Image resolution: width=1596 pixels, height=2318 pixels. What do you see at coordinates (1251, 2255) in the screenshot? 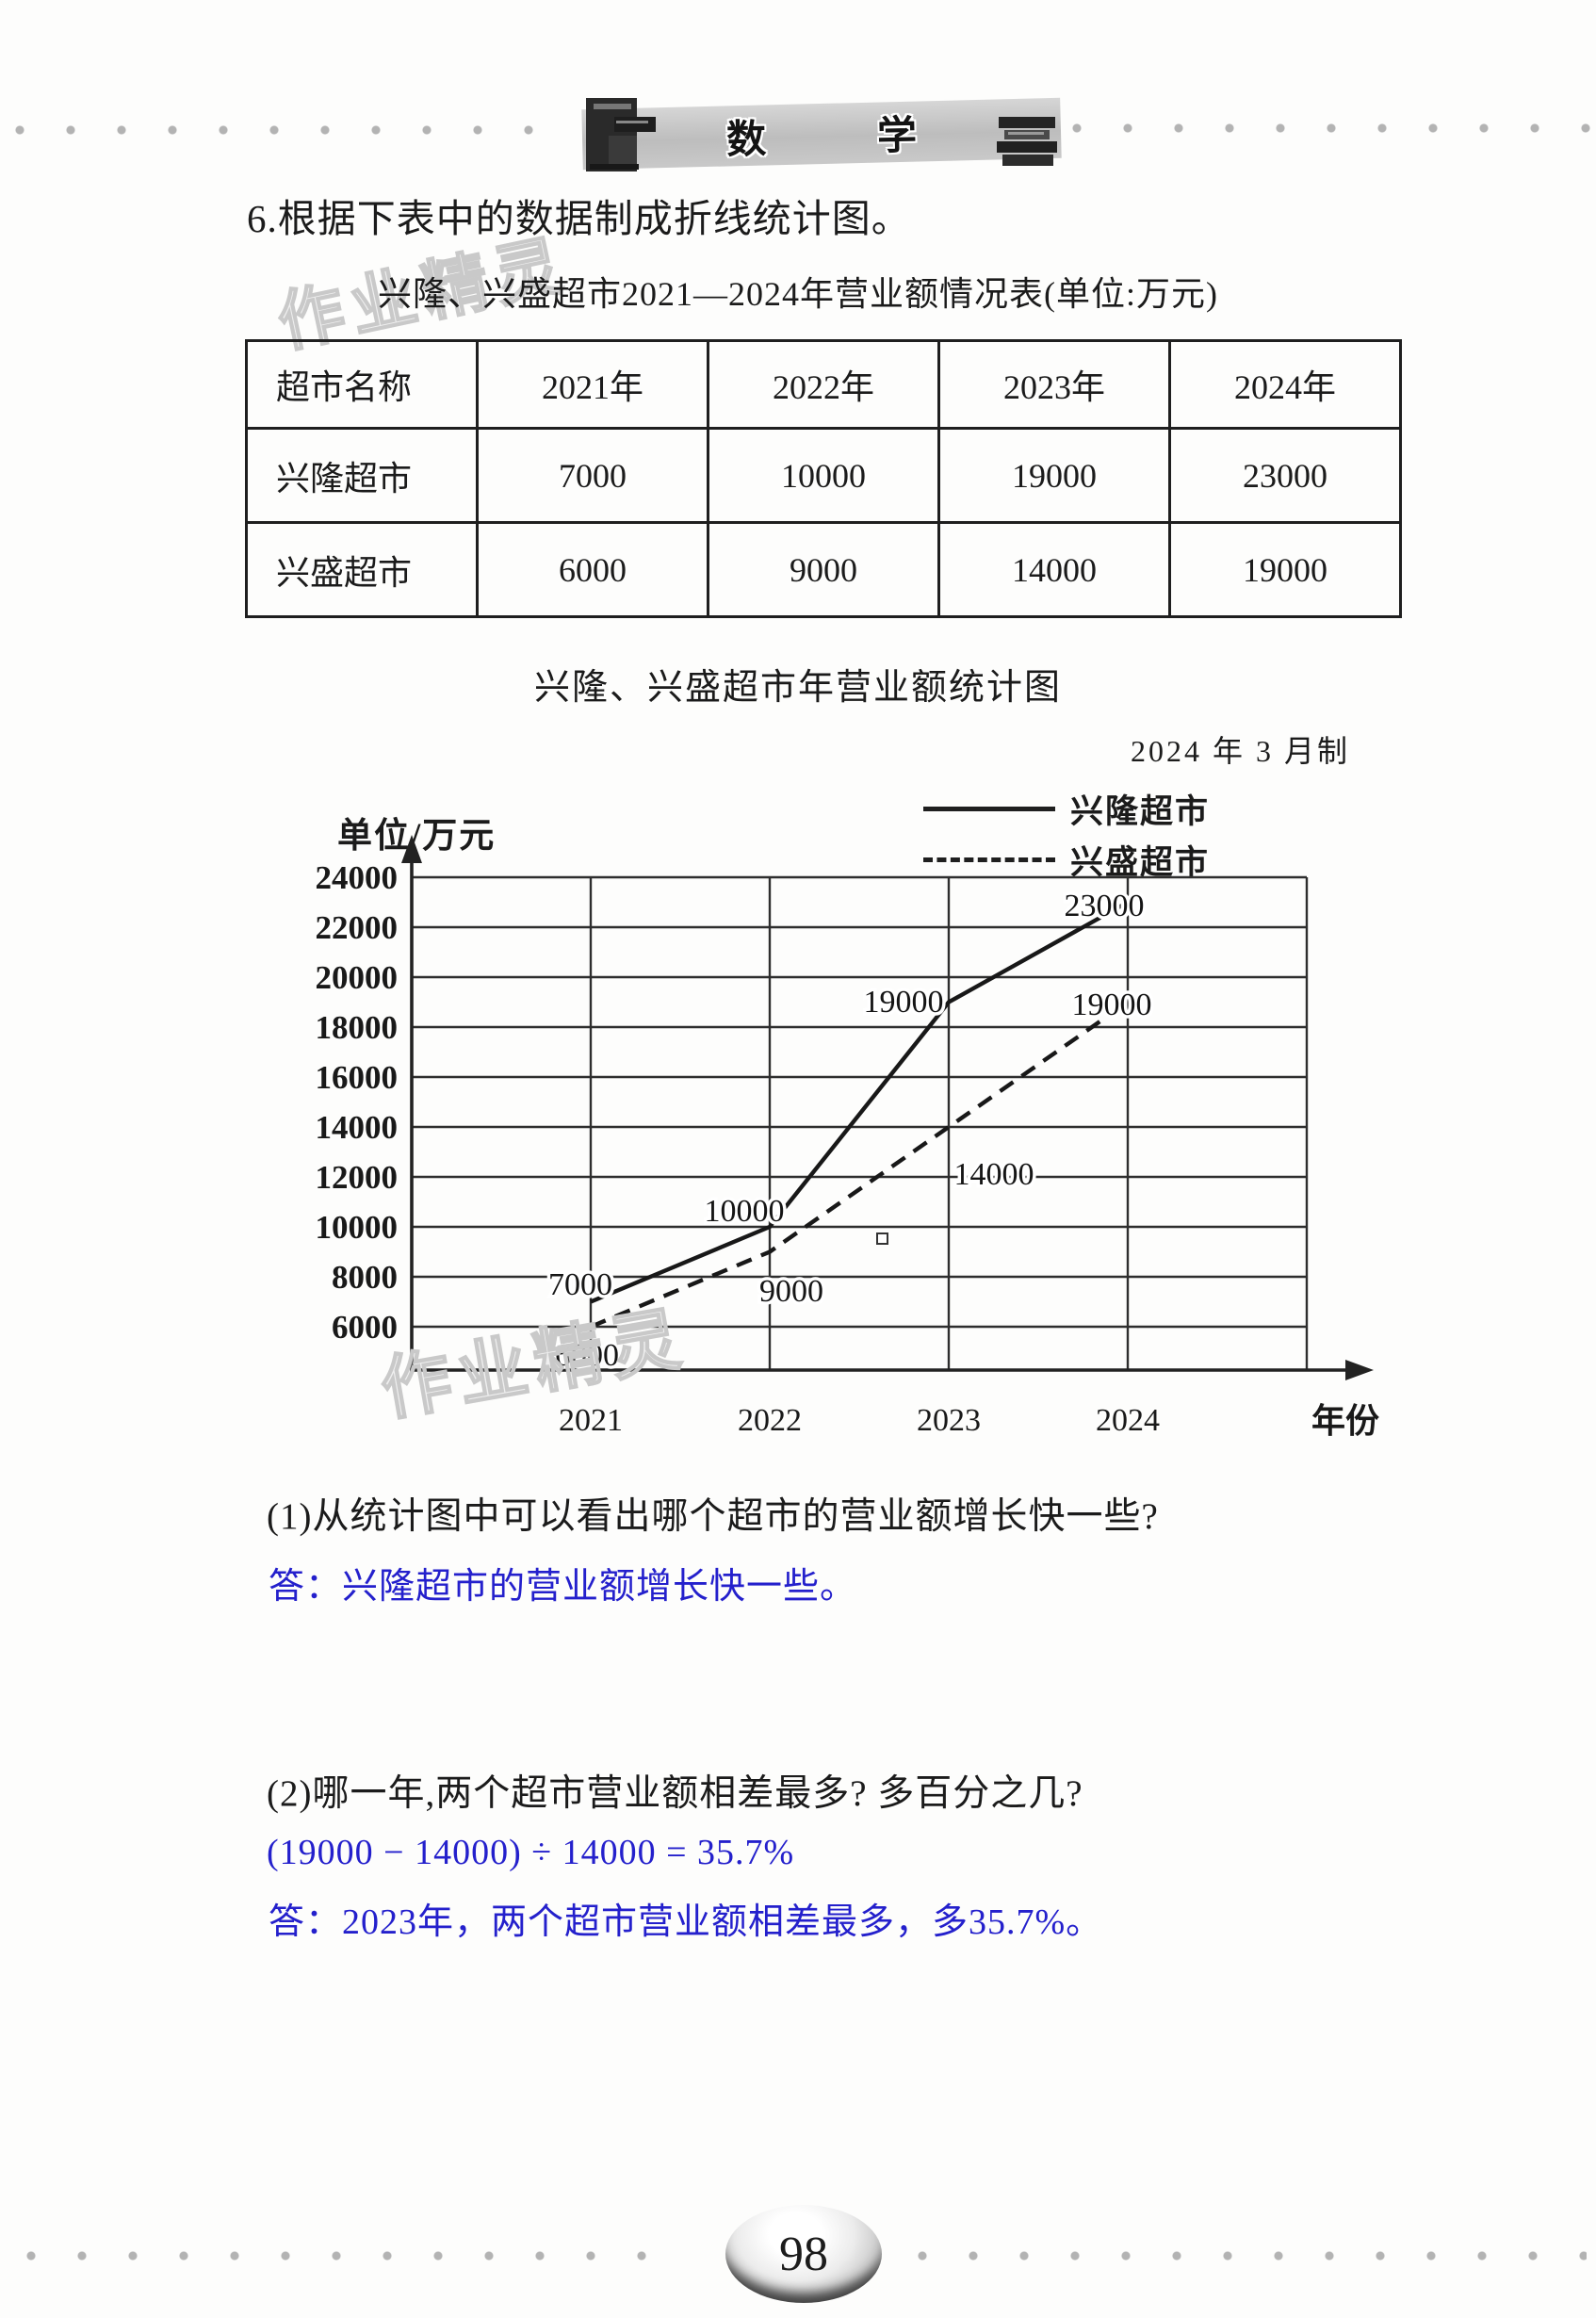
I see `footer-dots-right` at bounding box center [1251, 2255].